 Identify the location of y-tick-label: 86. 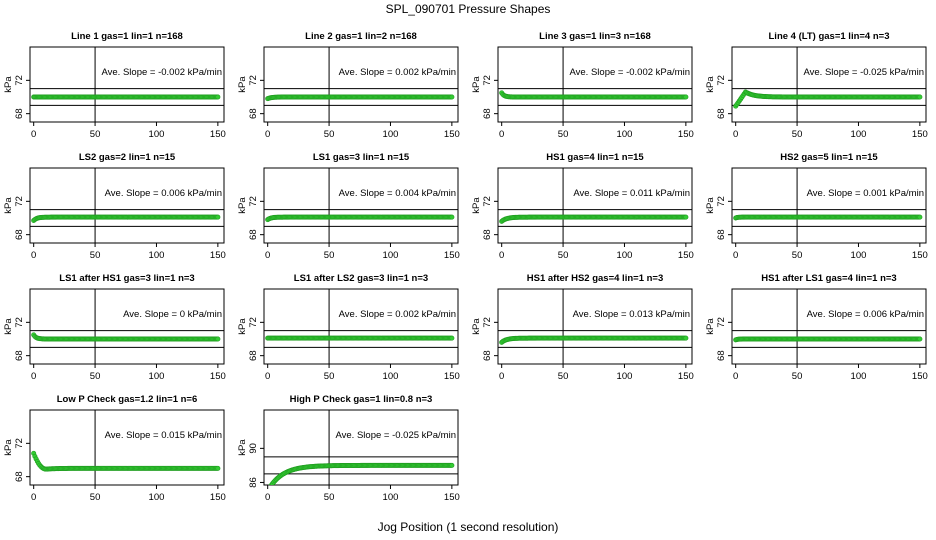
(253, 482).